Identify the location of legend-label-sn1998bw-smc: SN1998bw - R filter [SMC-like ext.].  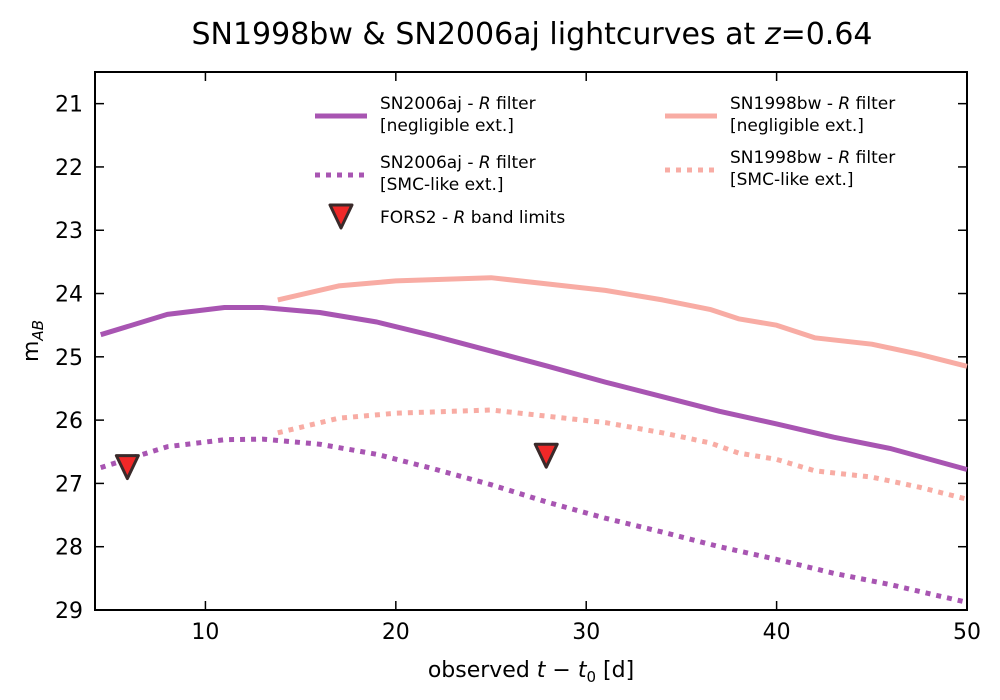
(812, 169).